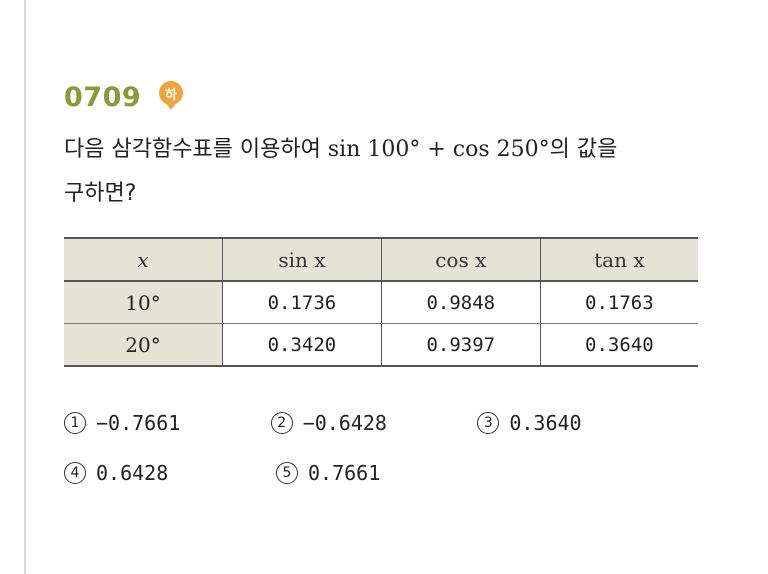 The width and height of the screenshot is (768, 574). I want to click on angle-cell: 20°, so click(143, 345).